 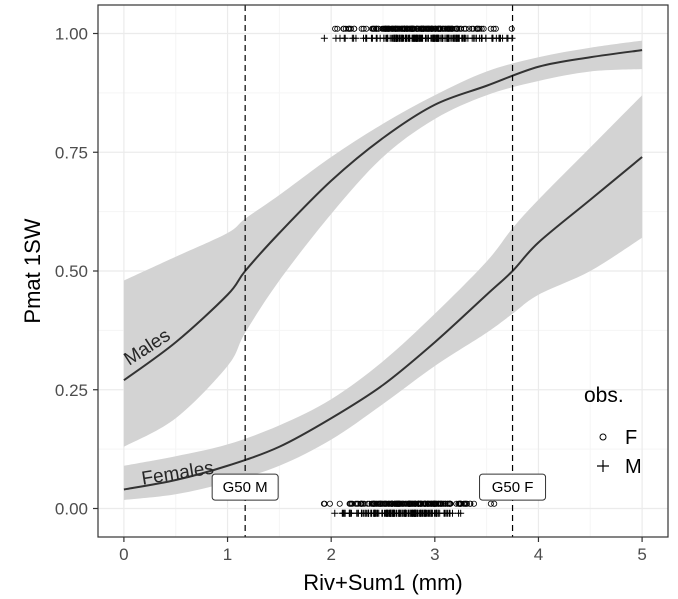 What do you see at coordinates (32, 270) in the screenshot?
I see `y-axis-title: Pmat 1SW` at bounding box center [32, 270].